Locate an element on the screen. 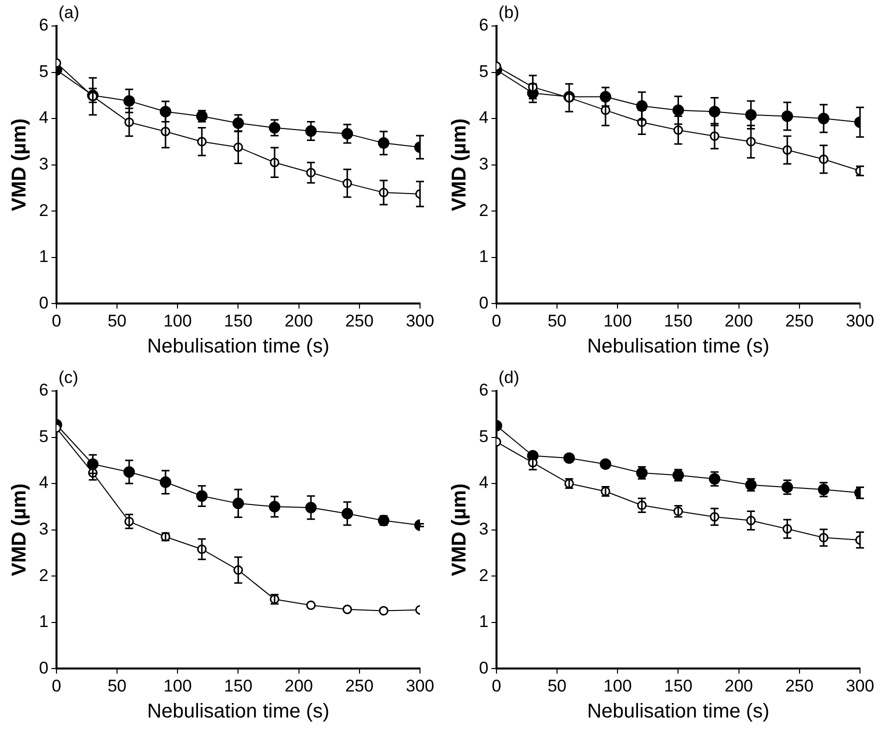 The width and height of the screenshot is (881, 730). chart-title: (c) is located at coordinates (68, 378).